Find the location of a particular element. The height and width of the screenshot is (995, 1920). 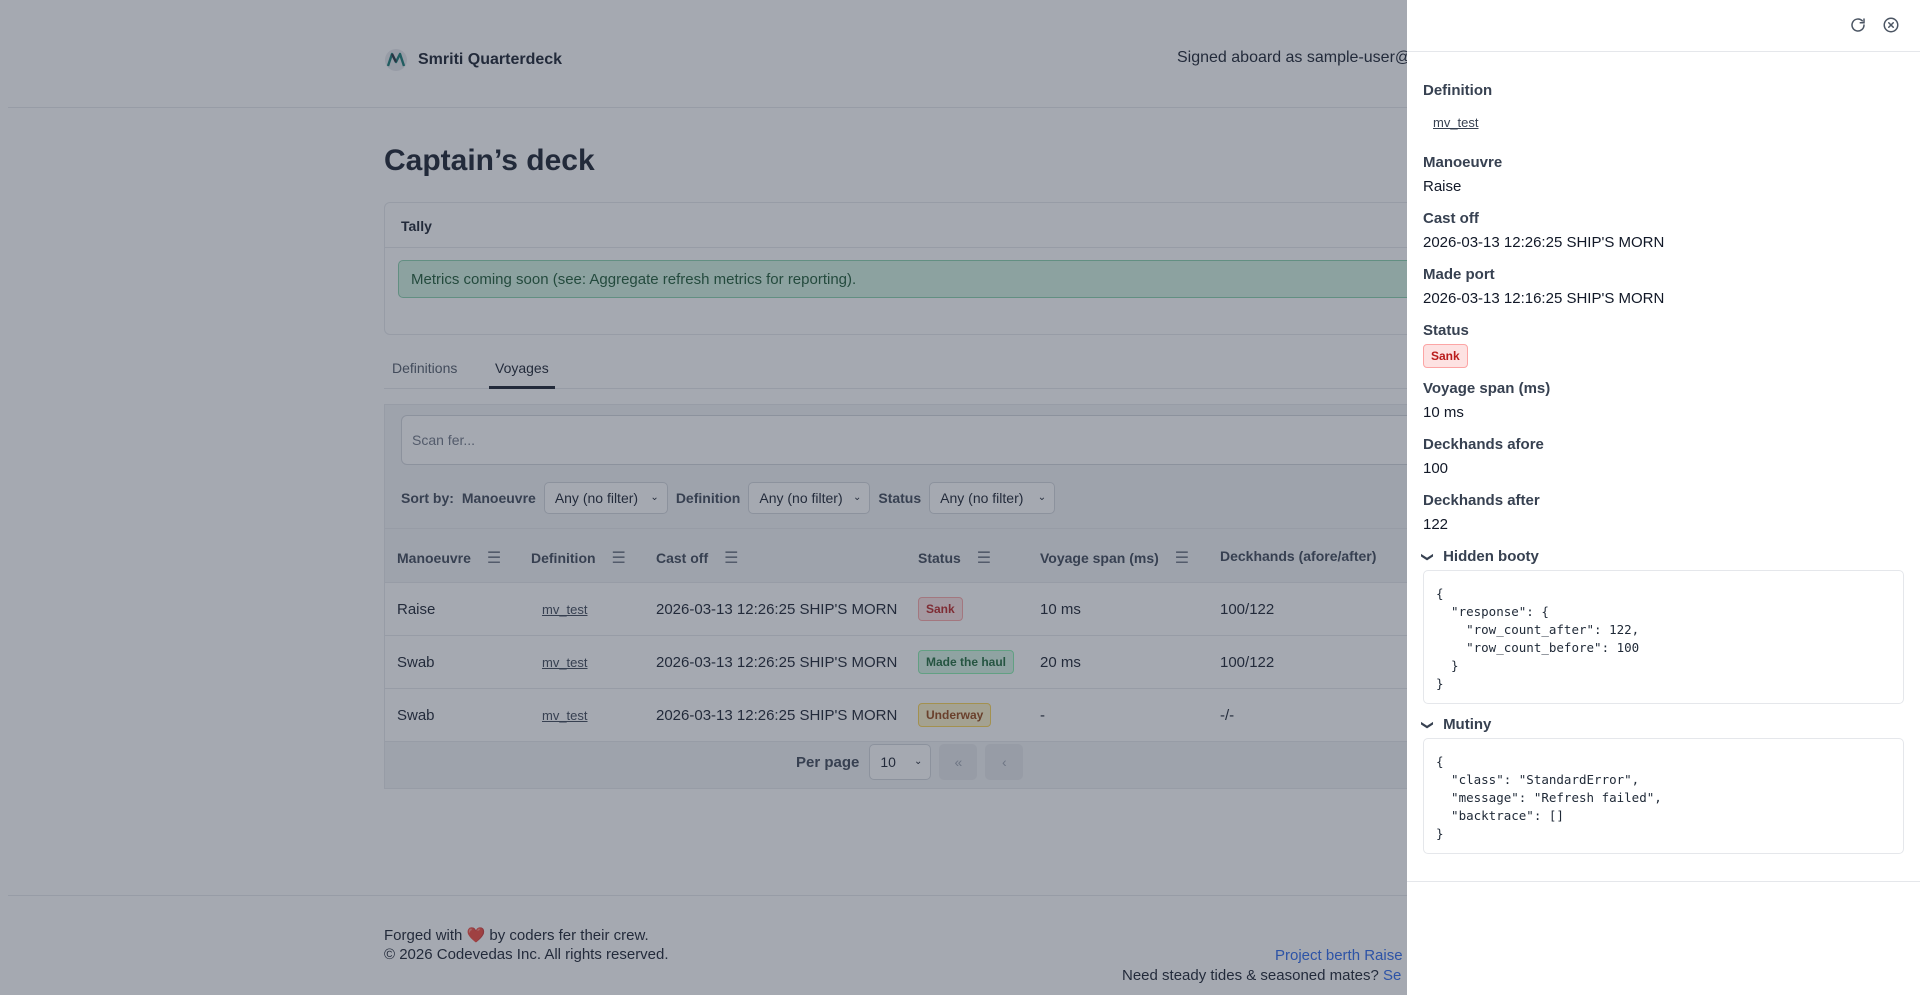

status-badge: Underway is located at coordinates (955, 715).